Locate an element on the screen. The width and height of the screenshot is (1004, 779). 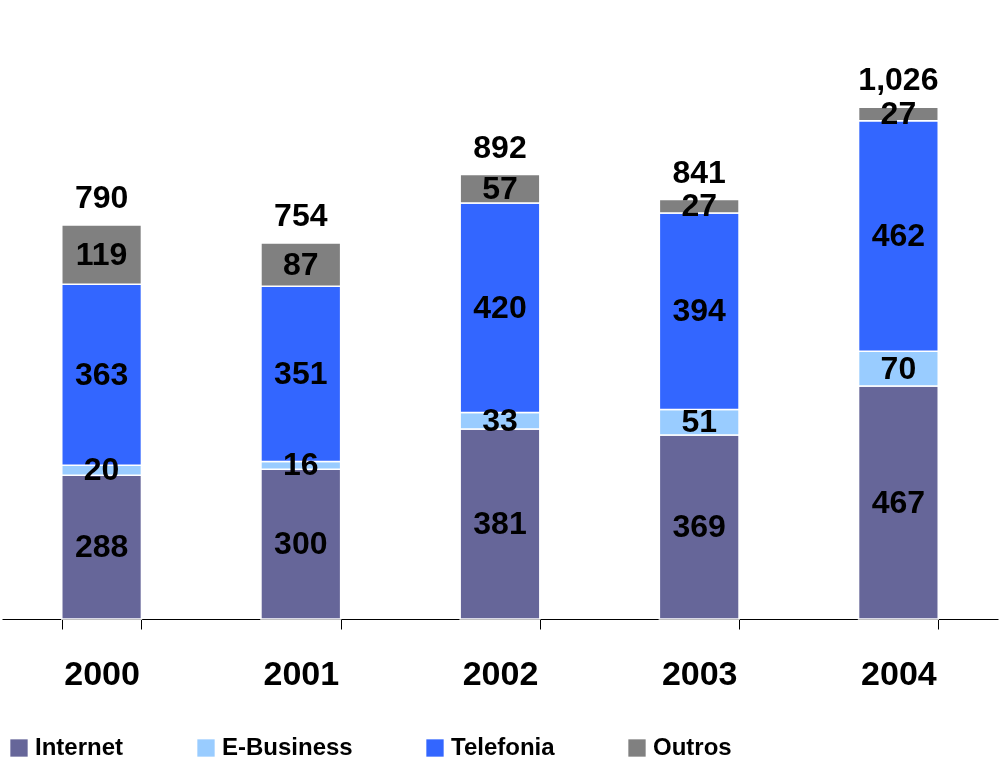
data-label: 288 is located at coordinates (101, 546).